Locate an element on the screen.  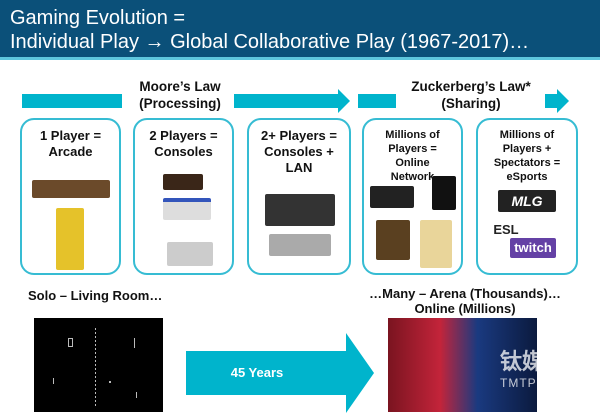
law-line: Moore’s Law is located at coordinates (180, 86).